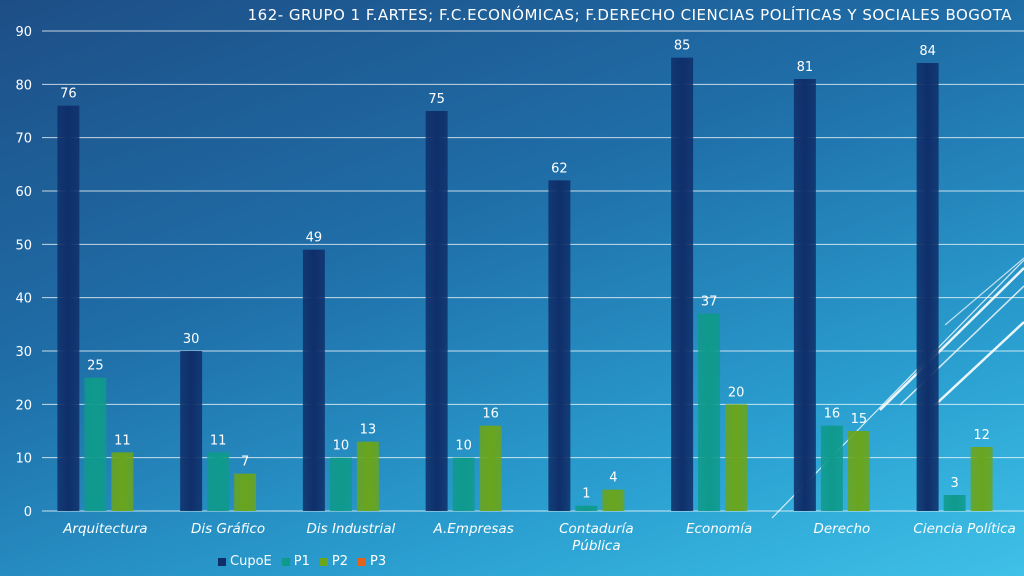 The width and height of the screenshot is (1024, 576). Describe the element at coordinates (23, 192) in the screenshot. I see `y-tick-label: 60` at that location.